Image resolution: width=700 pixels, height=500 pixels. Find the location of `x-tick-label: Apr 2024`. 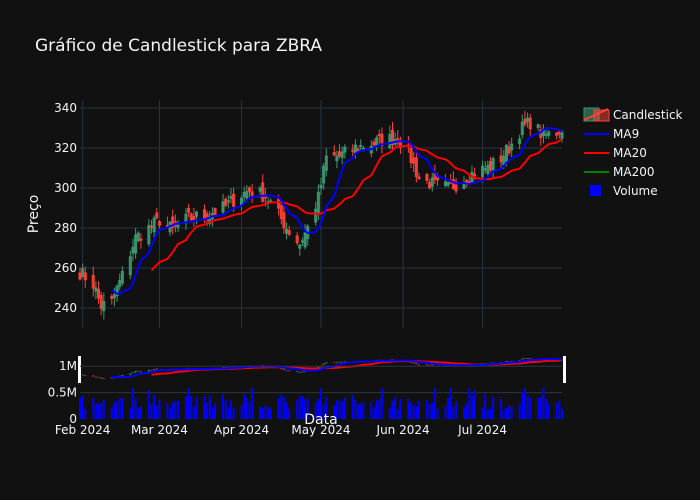

x-tick-label: Apr 2024 is located at coordinates (241, 430).